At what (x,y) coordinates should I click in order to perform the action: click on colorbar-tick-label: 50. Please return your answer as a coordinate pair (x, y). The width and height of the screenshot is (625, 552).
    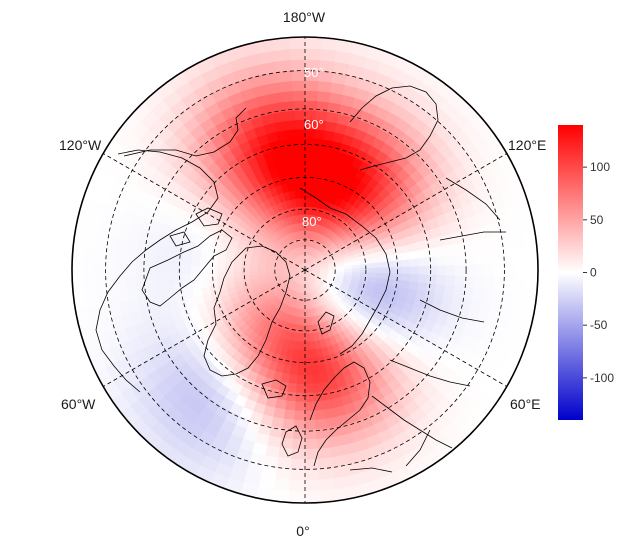
    Looking at the image, I should click on (597, 220).